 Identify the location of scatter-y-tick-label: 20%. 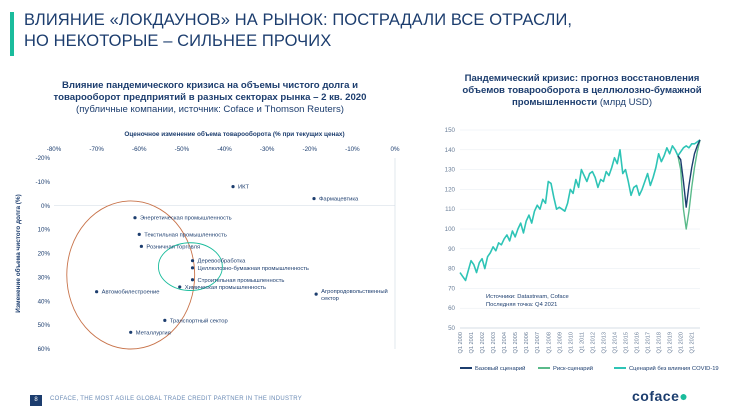
(44, 254).